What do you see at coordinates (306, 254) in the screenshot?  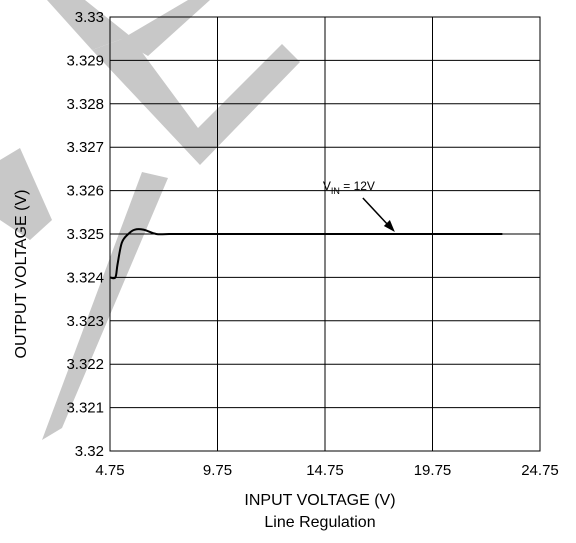 I see `series-line` at bounding box center [306, 254].